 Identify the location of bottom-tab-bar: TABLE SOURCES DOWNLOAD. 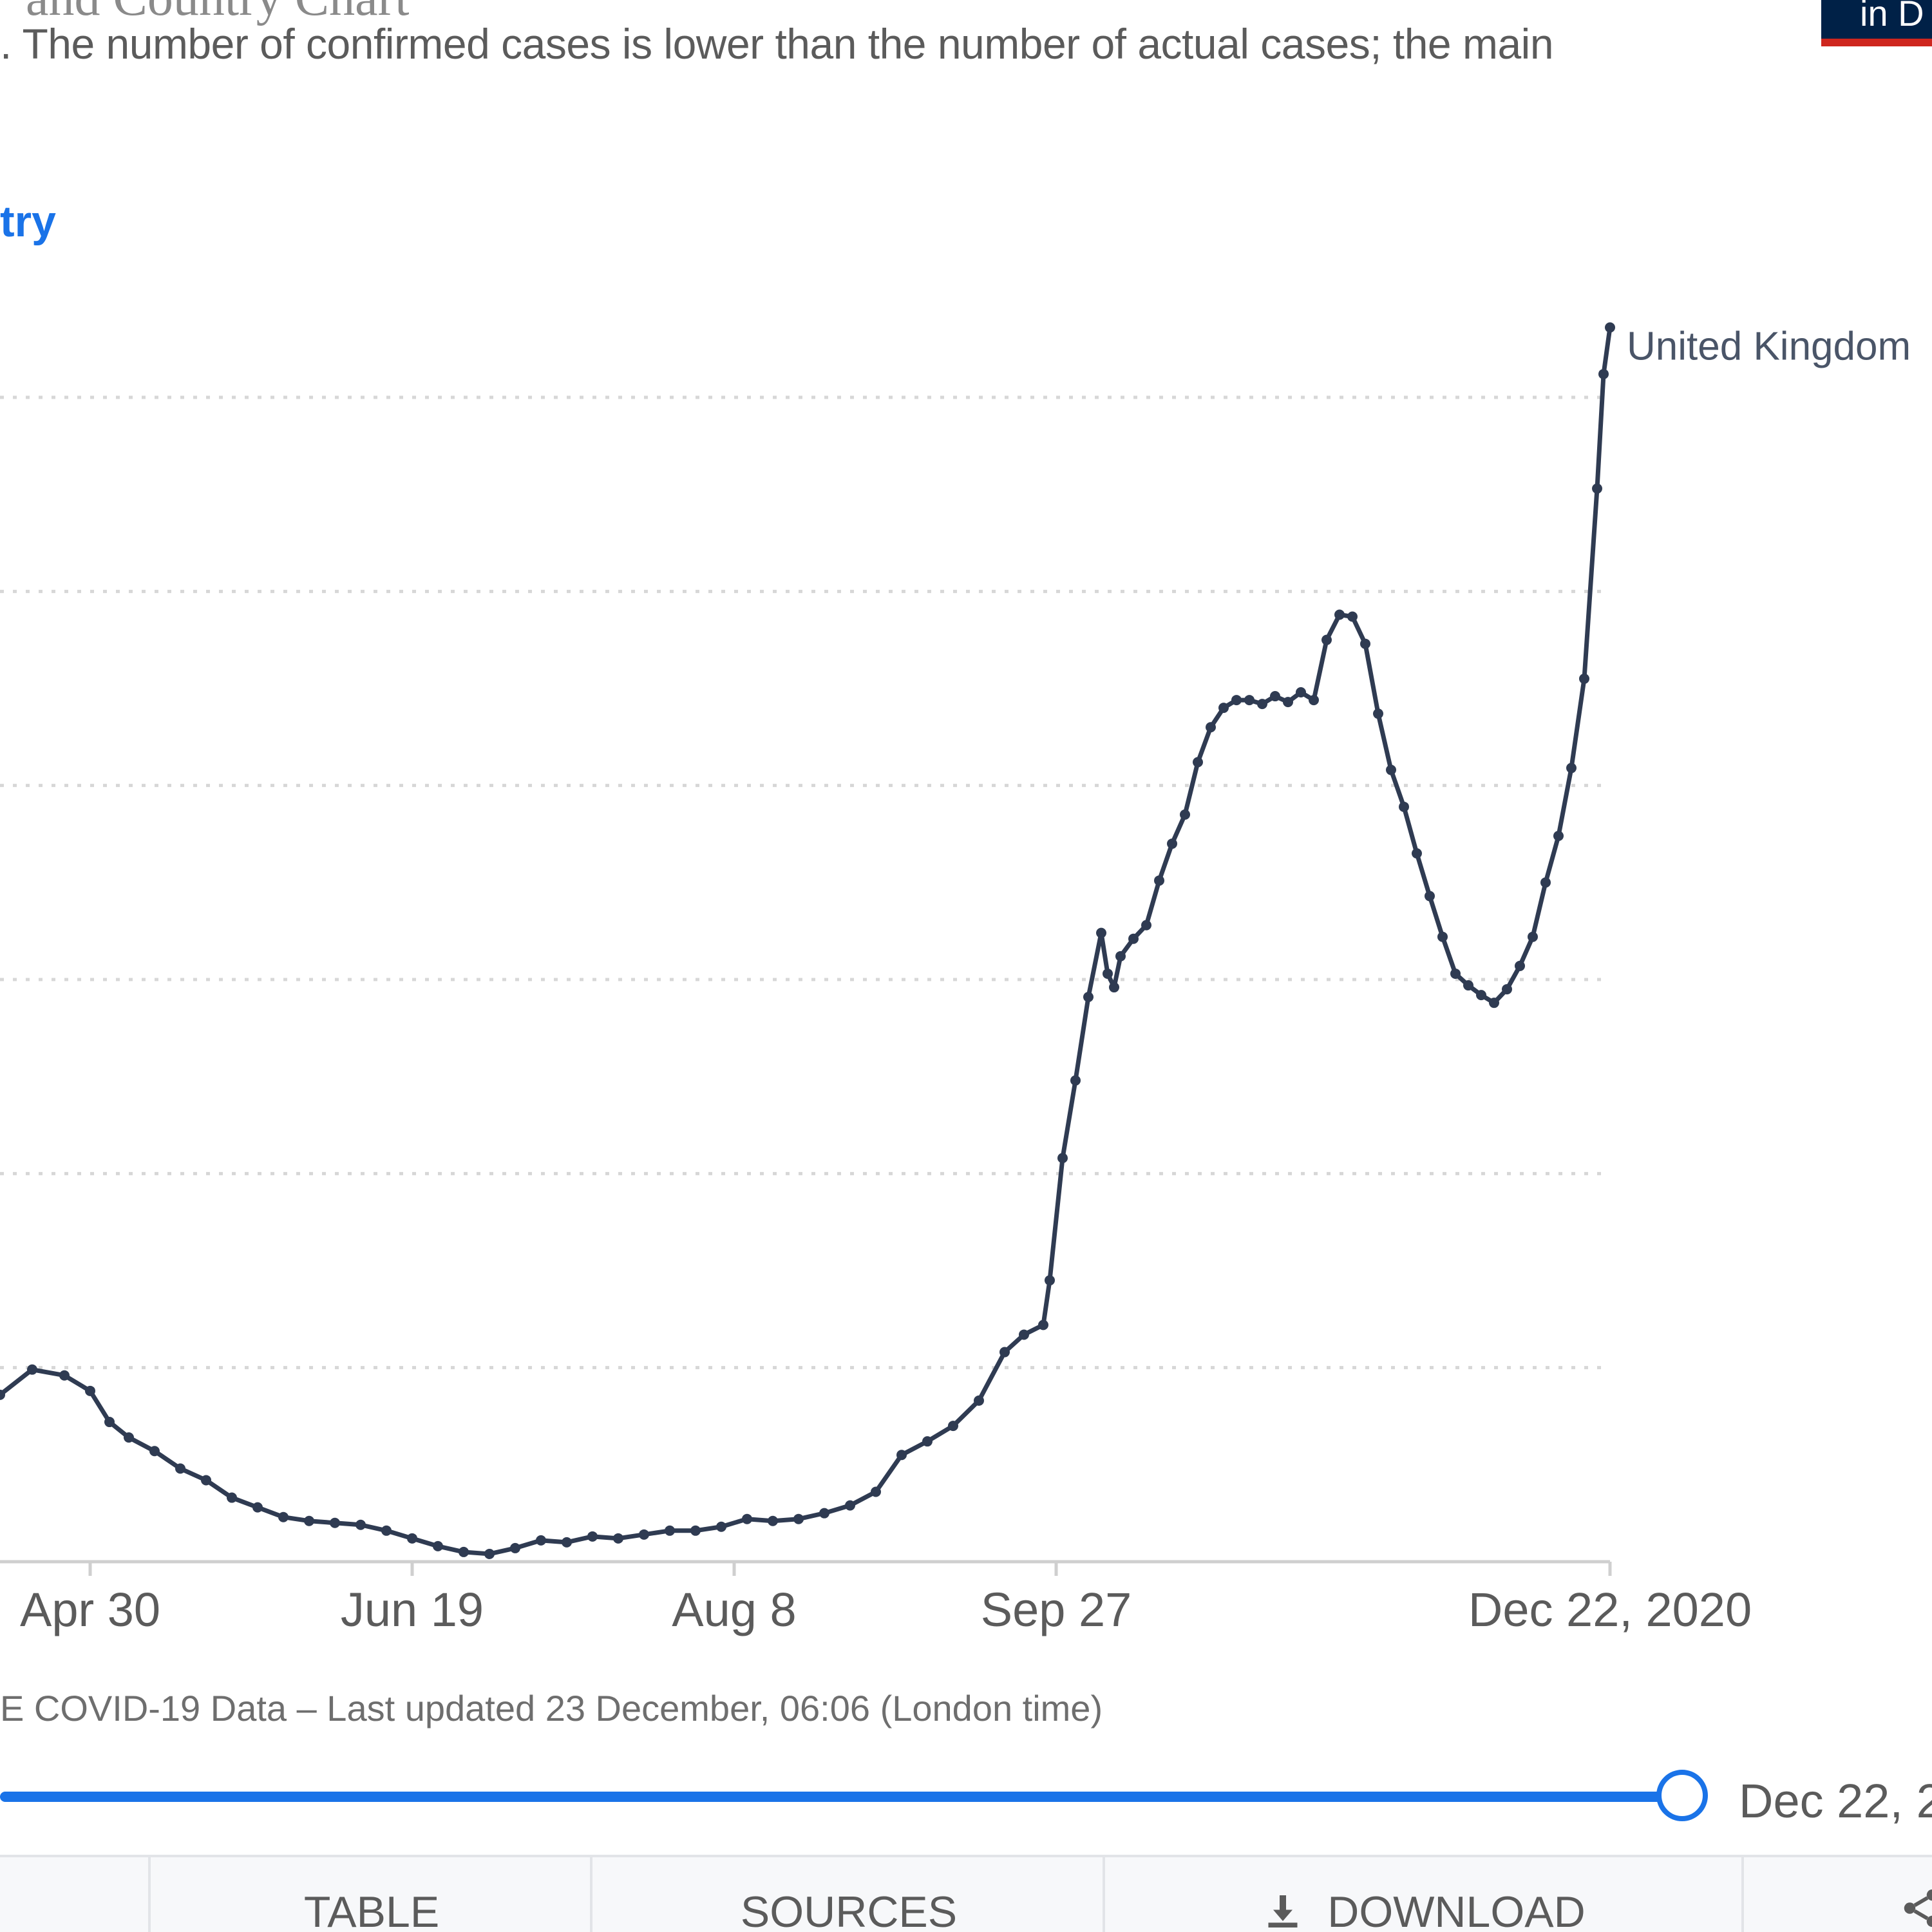
(966, 1894).